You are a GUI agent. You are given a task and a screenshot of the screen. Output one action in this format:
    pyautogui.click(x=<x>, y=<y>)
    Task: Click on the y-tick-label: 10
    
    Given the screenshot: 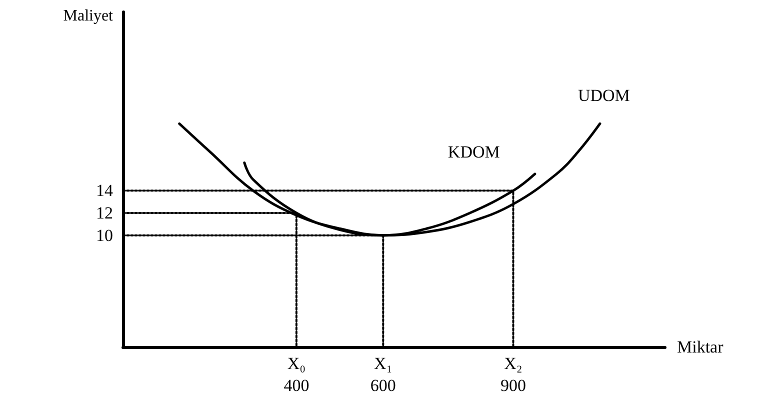 What is the action you would take?
    pyautogui.click(x=104, y=235)
    